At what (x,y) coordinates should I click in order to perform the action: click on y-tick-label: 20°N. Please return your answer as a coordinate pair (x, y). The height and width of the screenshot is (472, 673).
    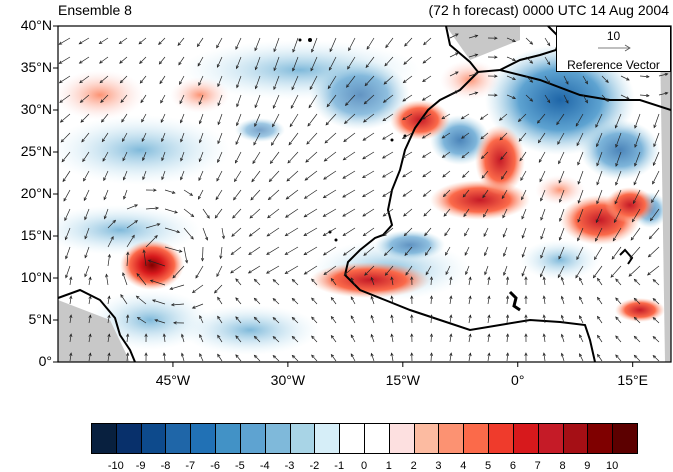
    Looking at the image, I should click on (27, 193).